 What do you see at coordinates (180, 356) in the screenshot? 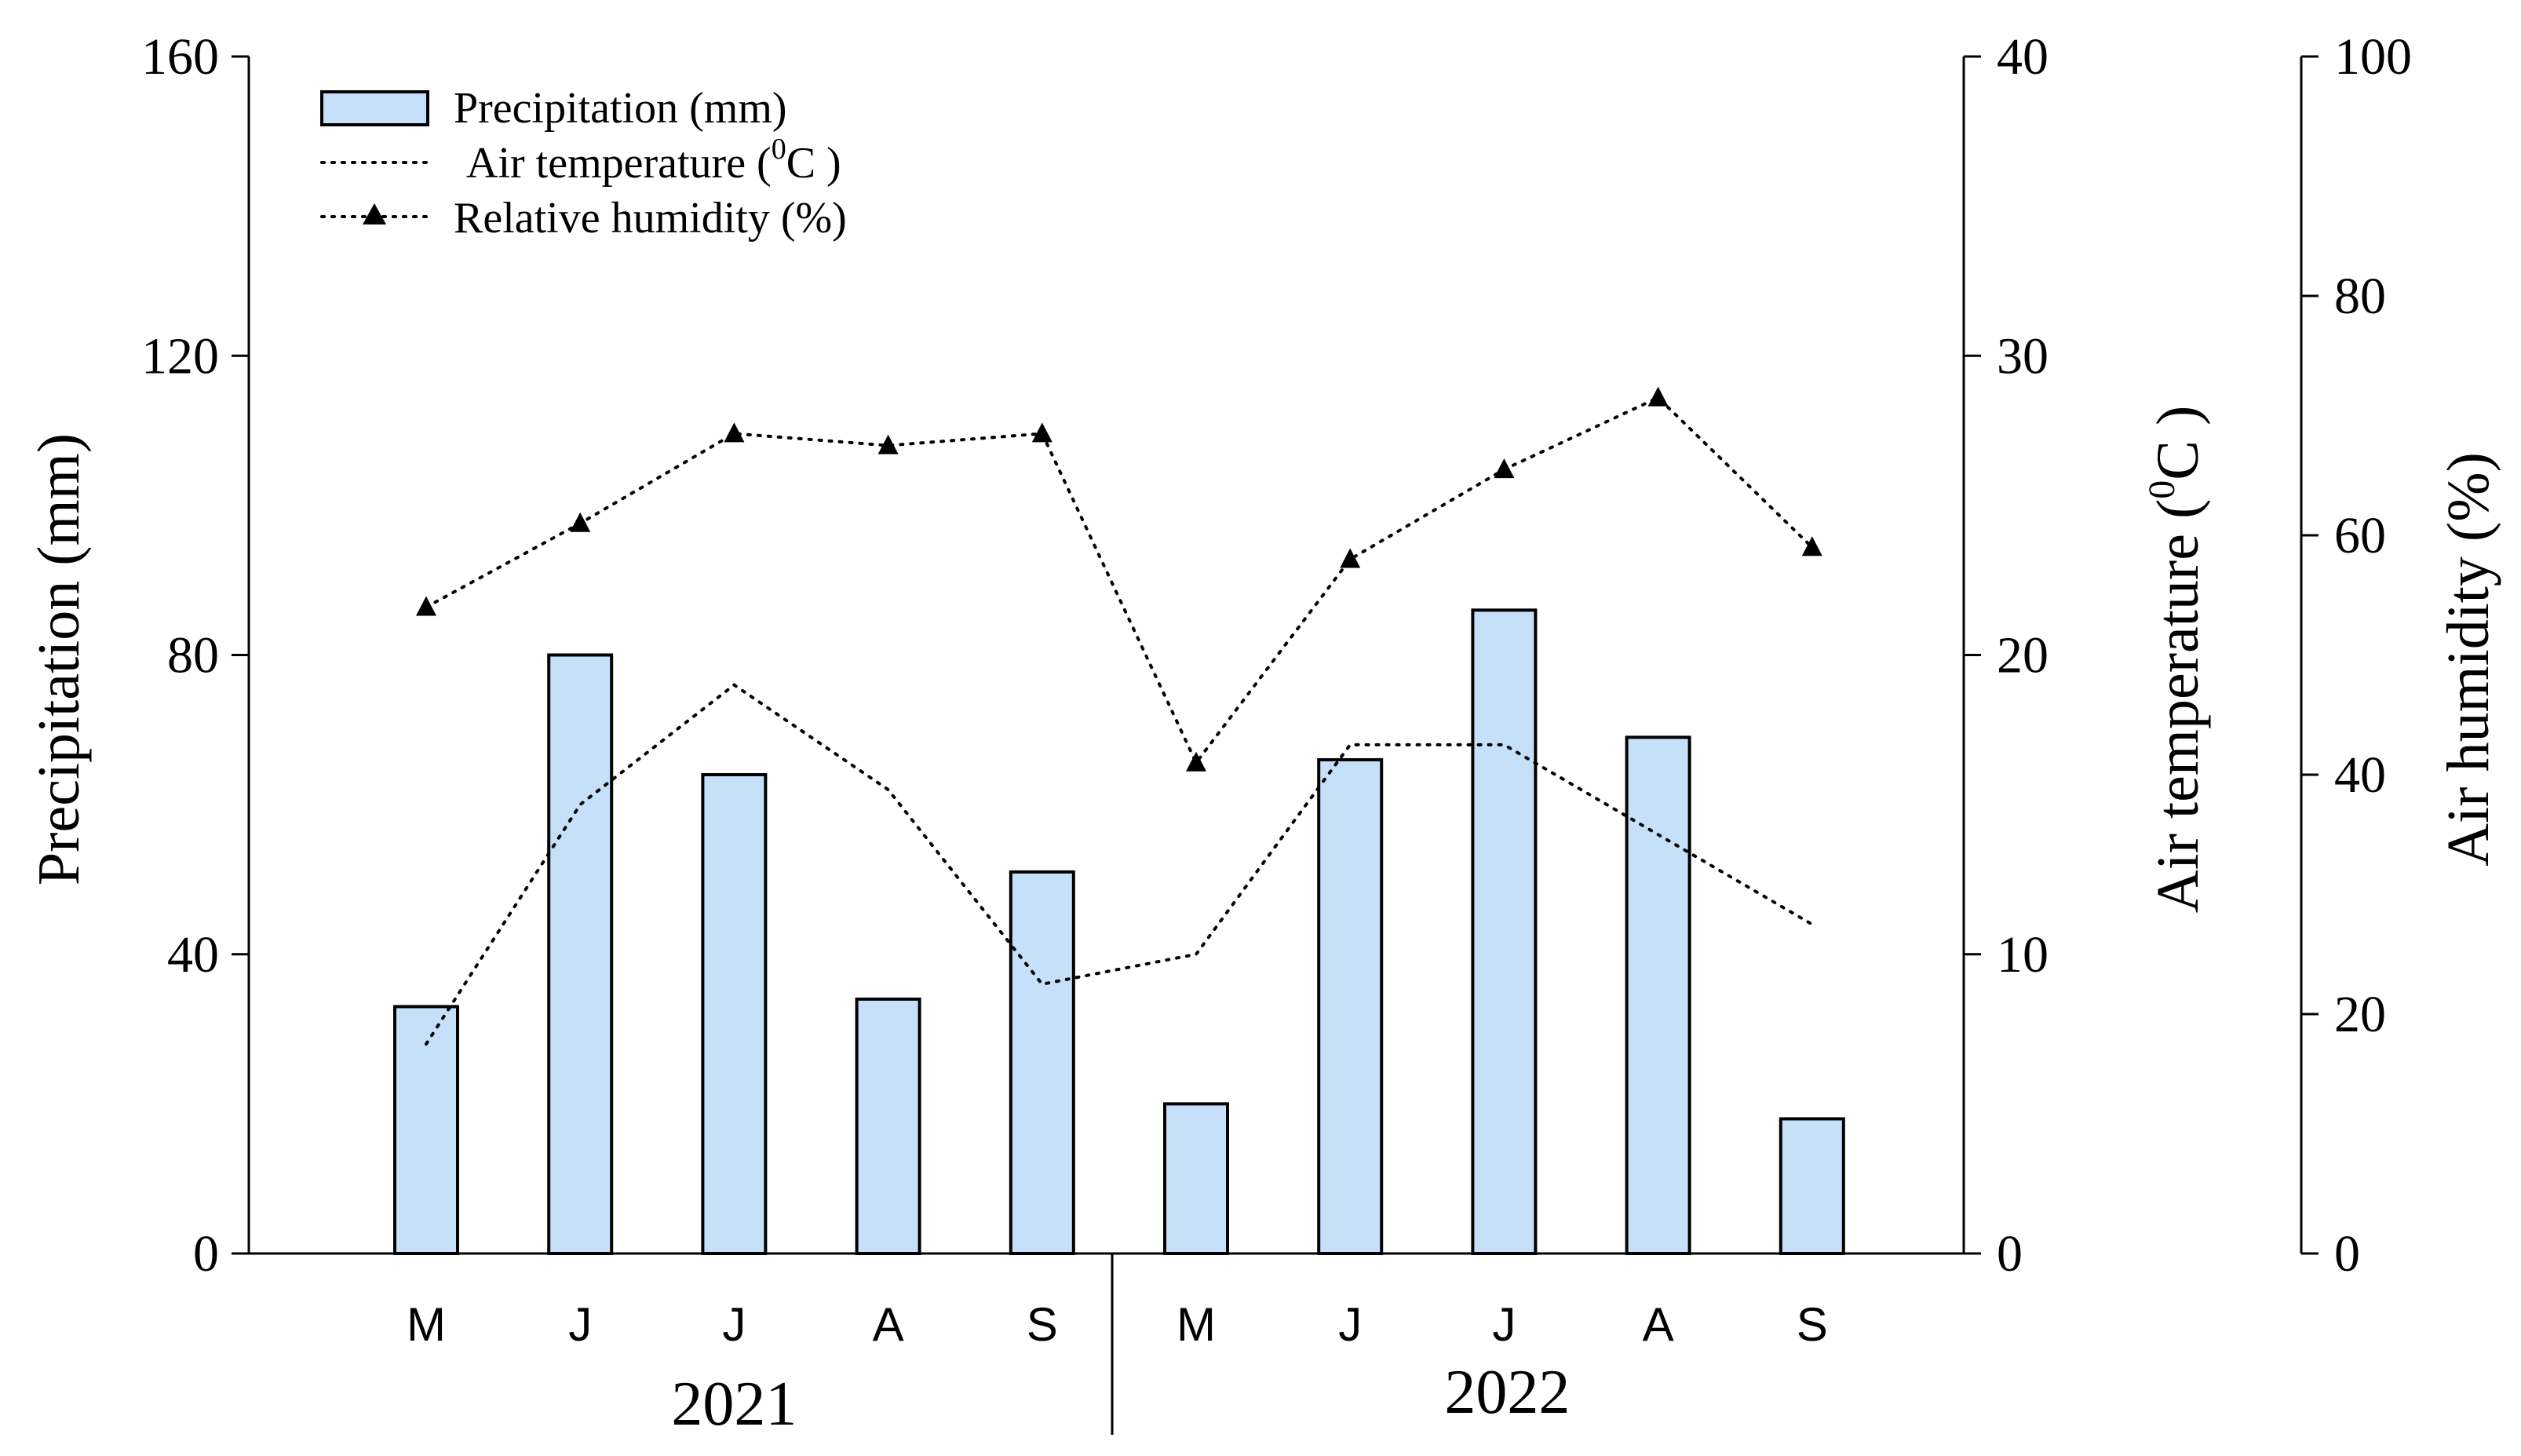
I see `left-tick-label: 120` at bounding box center [180, 356].